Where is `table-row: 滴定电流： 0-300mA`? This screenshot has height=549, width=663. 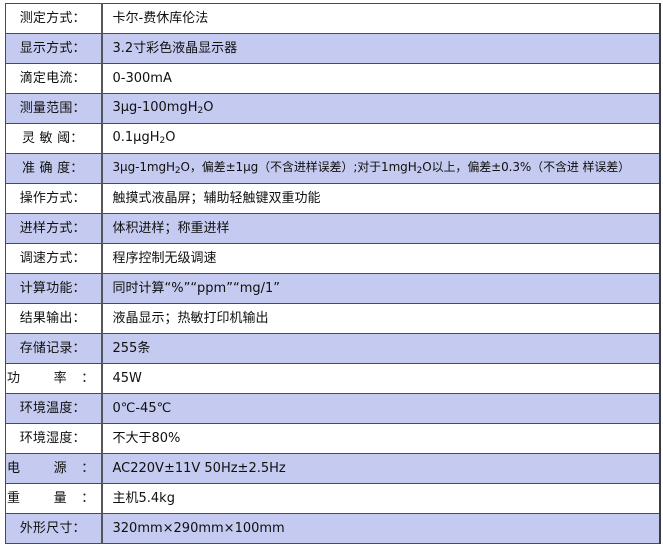
table-row: 滴定电流： 0-300mA is located at coordinates (333, 78).